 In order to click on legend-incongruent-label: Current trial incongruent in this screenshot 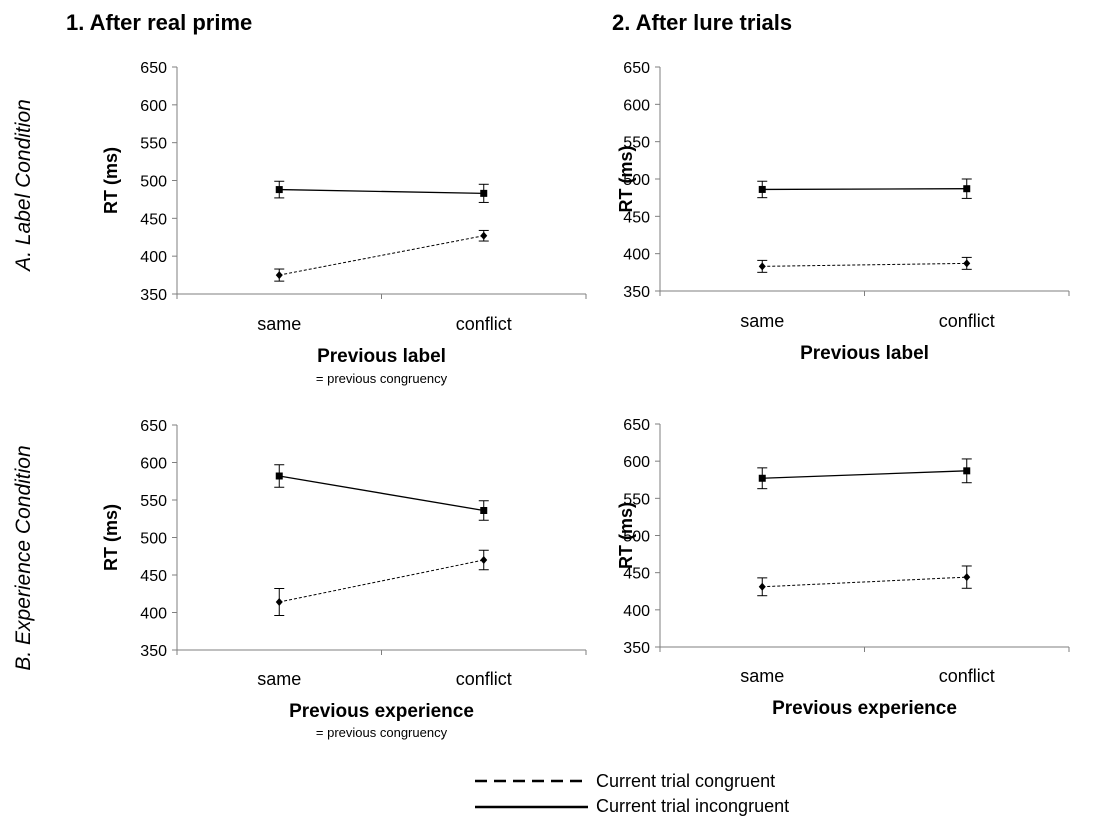, I will do `click(692, 806)`.